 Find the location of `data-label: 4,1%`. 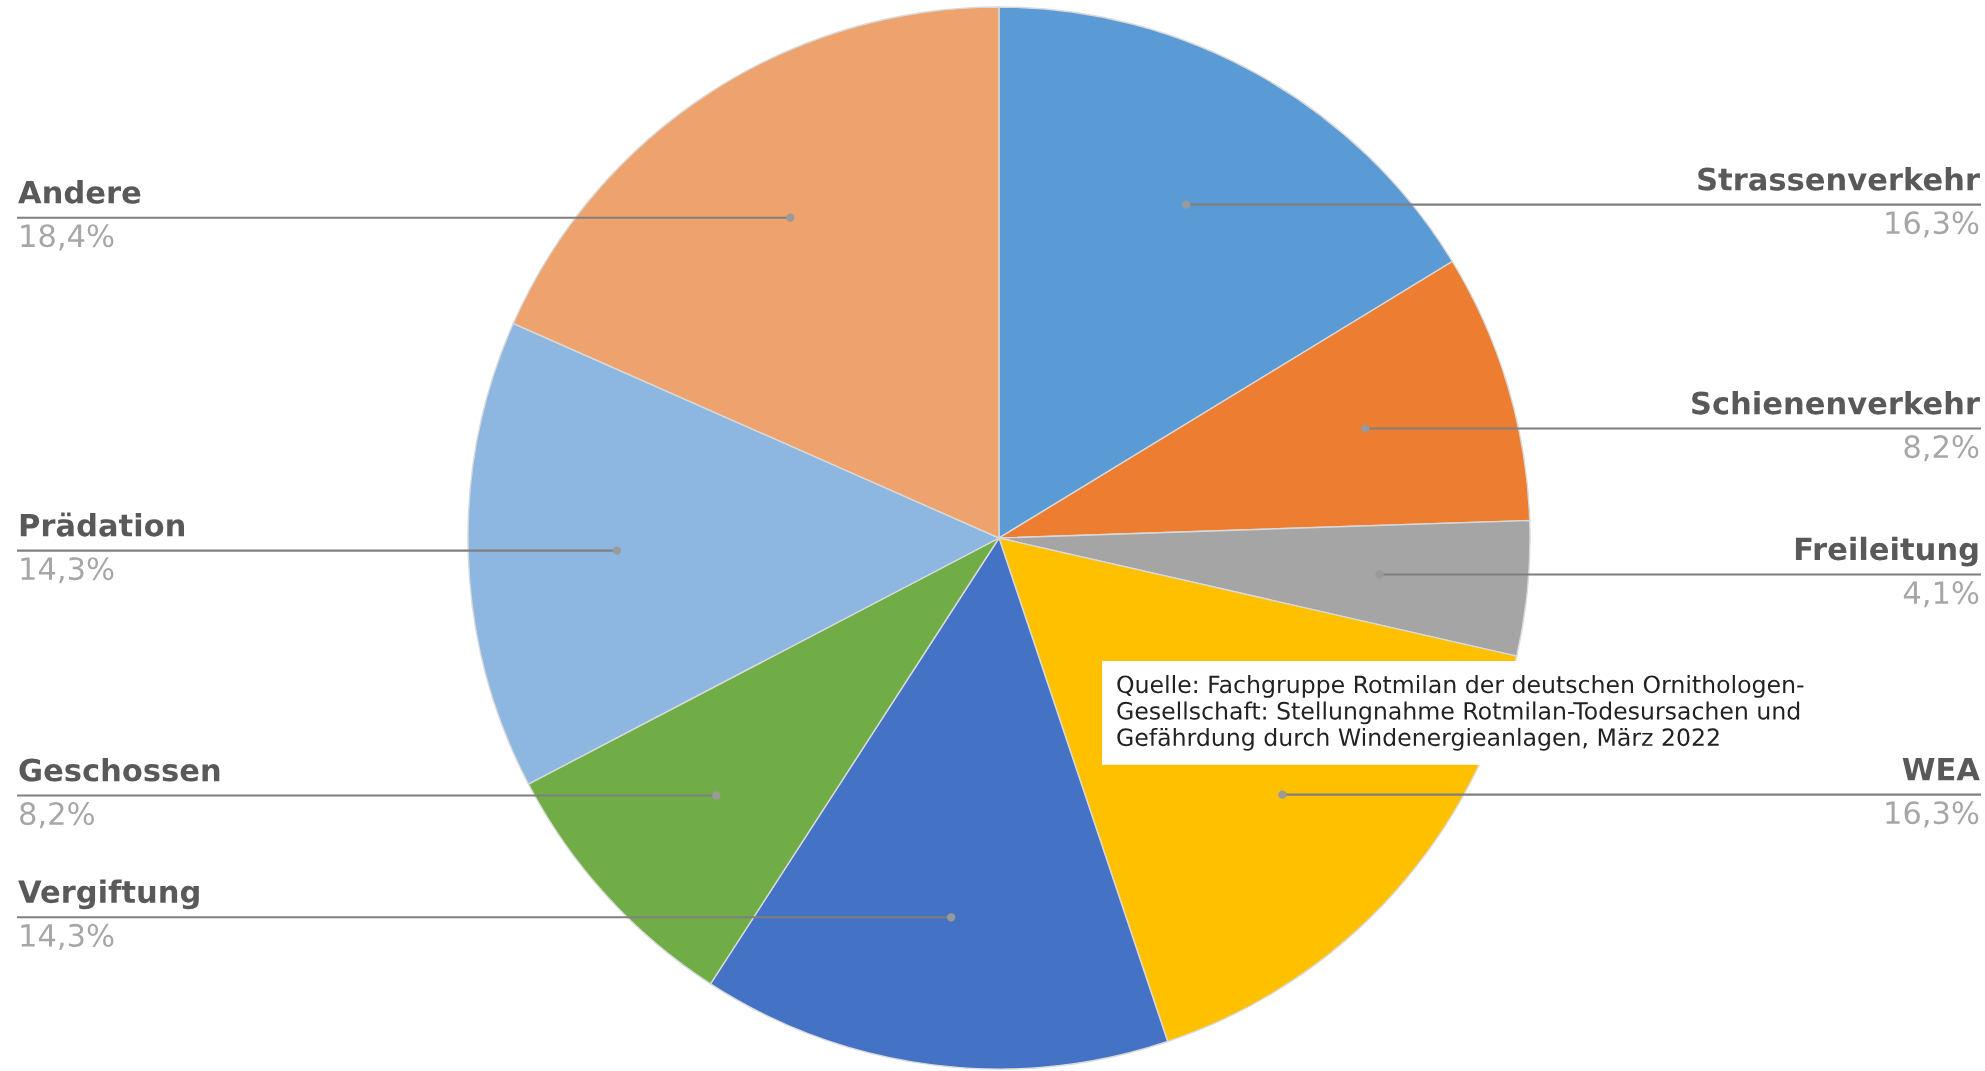

data-label: 4,1% is located at coordinates (1941, 594).